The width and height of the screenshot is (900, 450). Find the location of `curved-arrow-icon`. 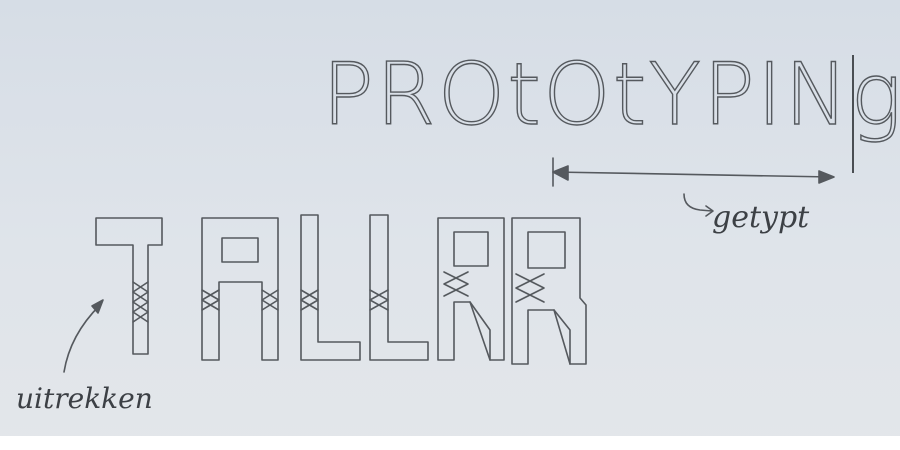

curved-arrow-icon is located at coordinates (83, 336).